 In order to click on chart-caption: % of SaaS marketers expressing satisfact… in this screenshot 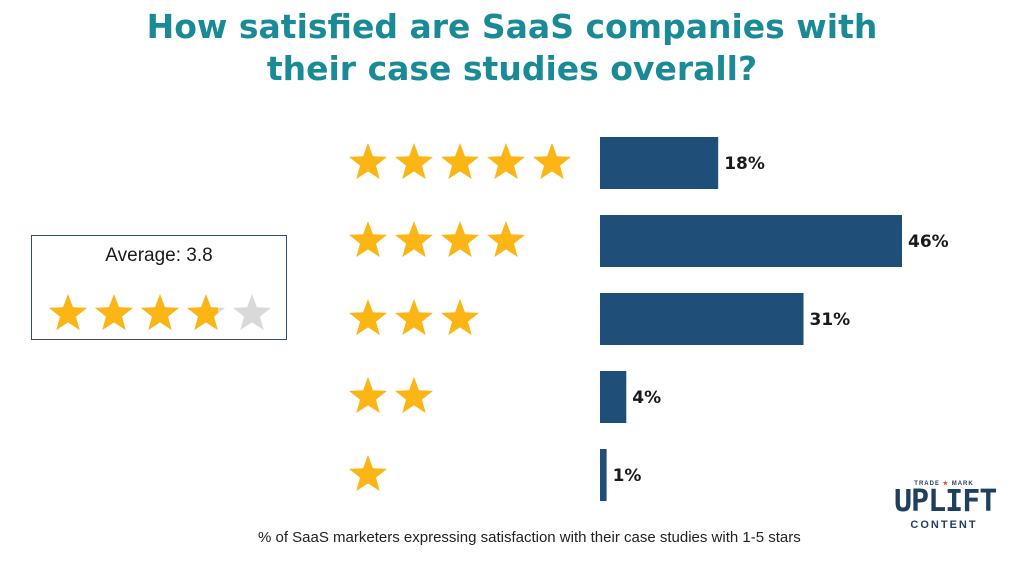, I will do `click(529, 537)`.